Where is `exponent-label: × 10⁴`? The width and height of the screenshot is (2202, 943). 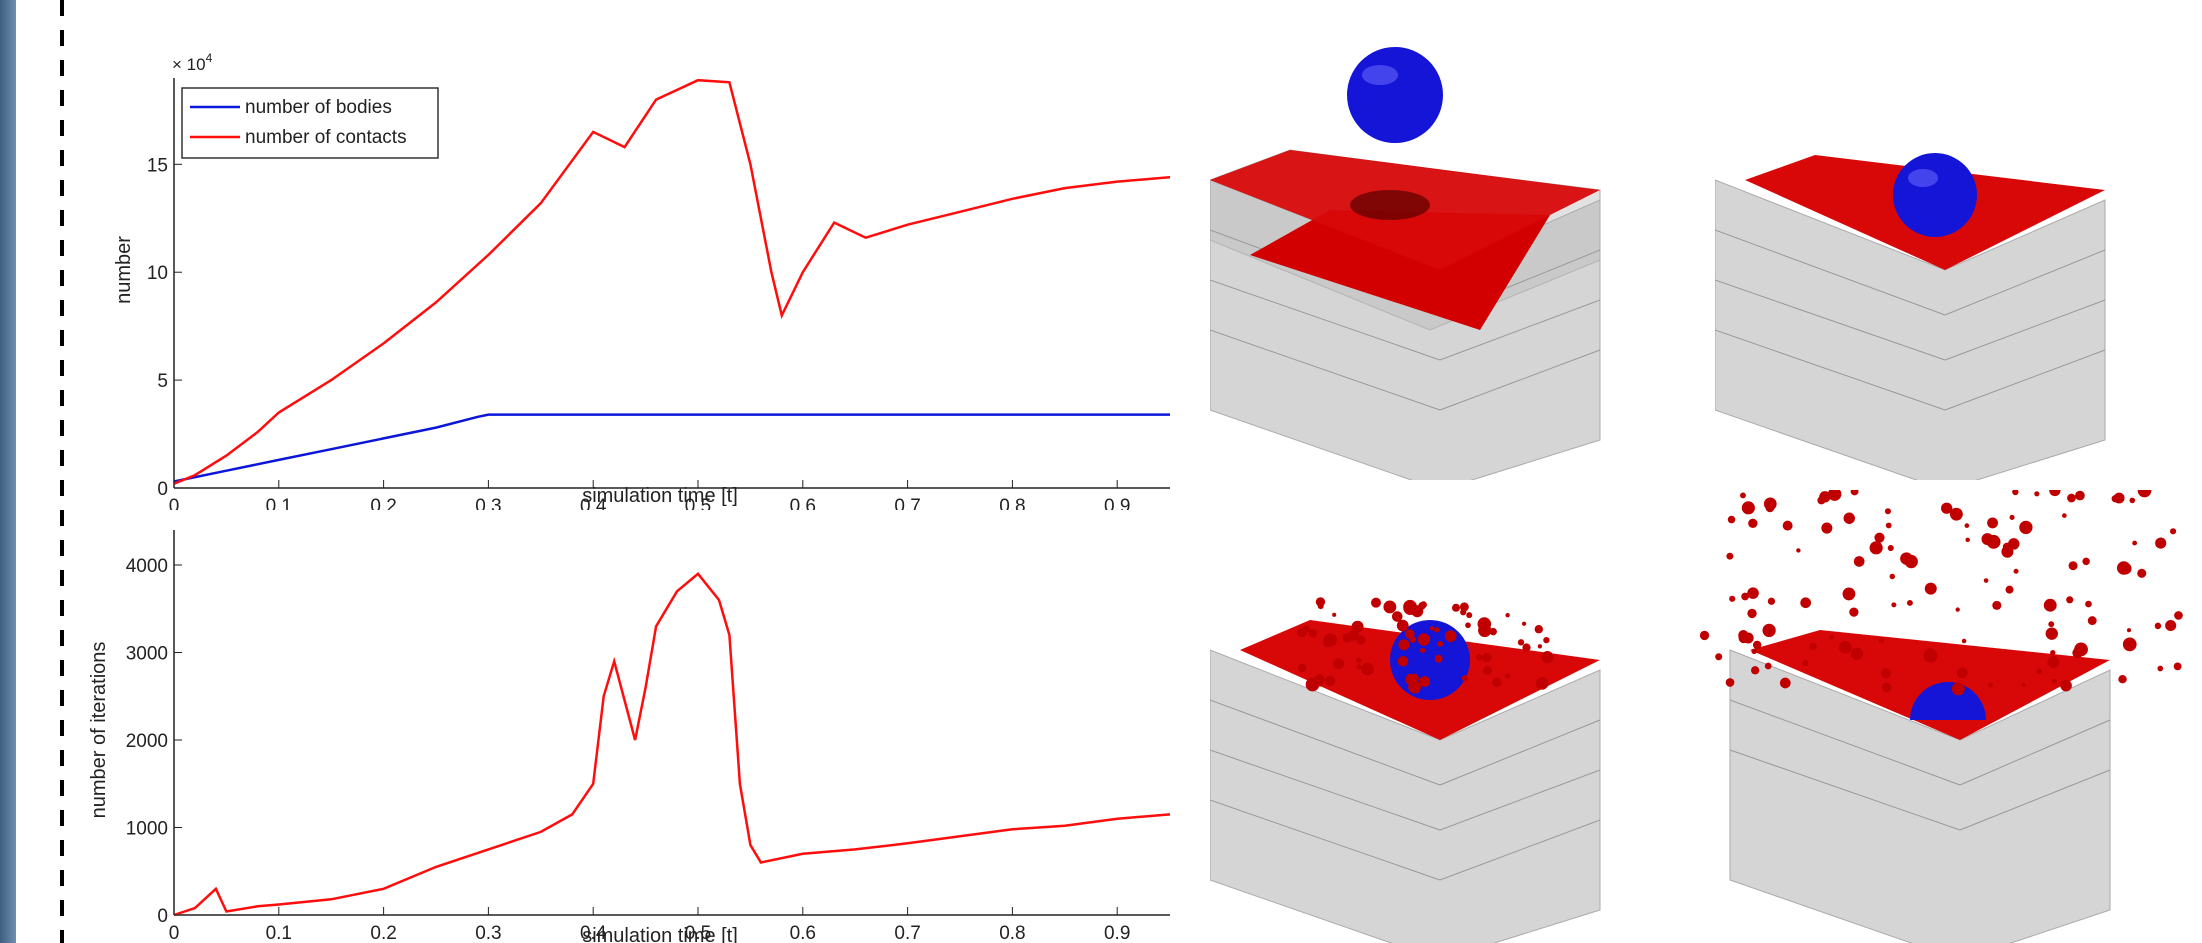
exponent-label: × 10⁴ is located at coordinates (192, 62).